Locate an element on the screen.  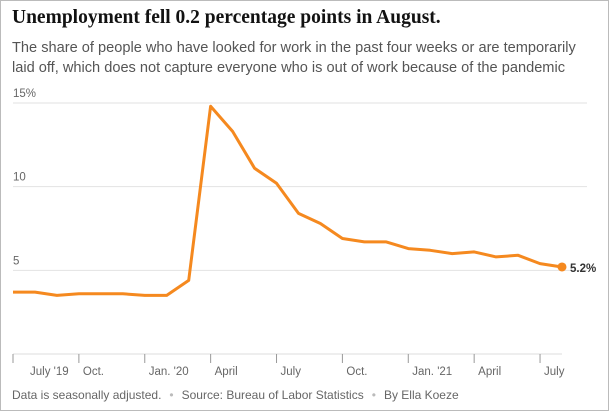
y-tick-label: 15% is located at coordinates (24, 94).